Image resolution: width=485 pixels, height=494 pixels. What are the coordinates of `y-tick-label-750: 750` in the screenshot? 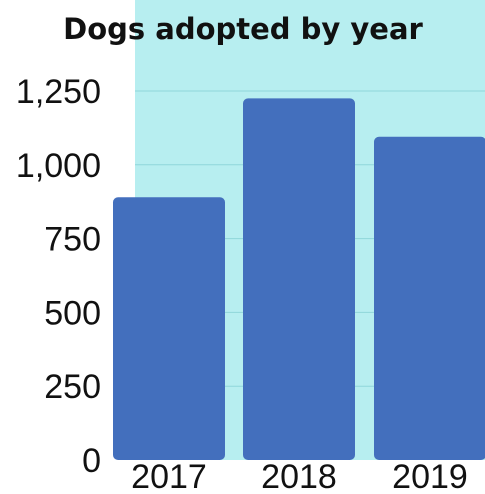 It's located at (72, 240).